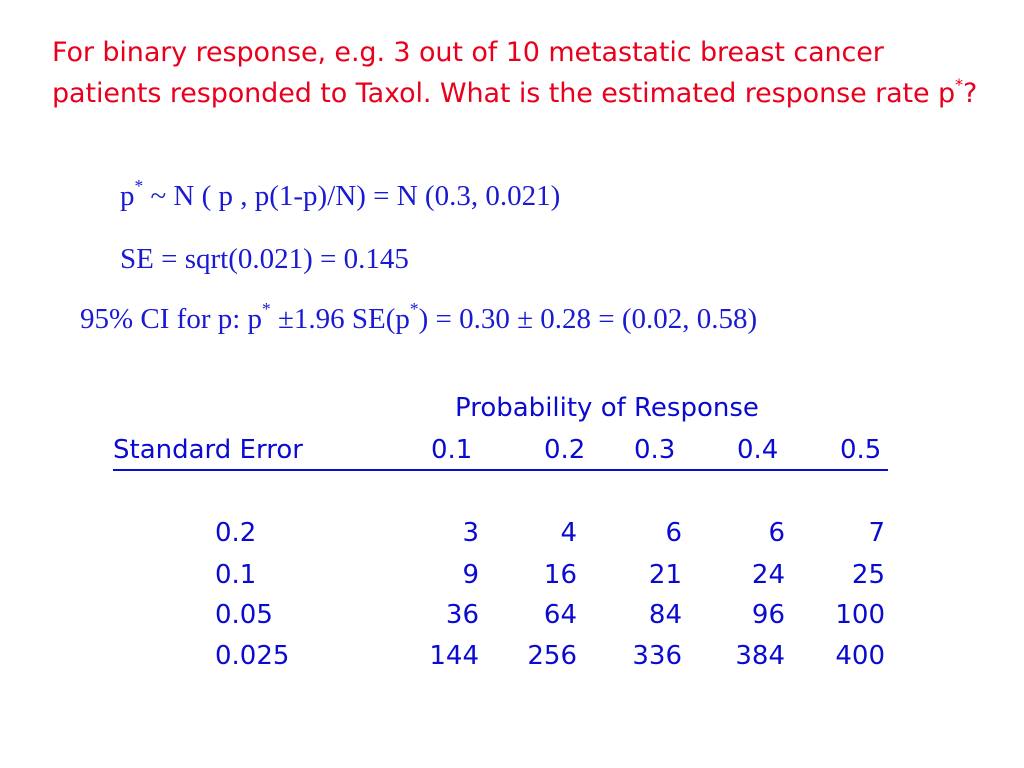 Image resolution: width=1024 pixels, height=768 pixels. What do you see at coordinates (252, 656) in the screenshot?
I see `row-se: 0.025` at bounding box center [252, 656].